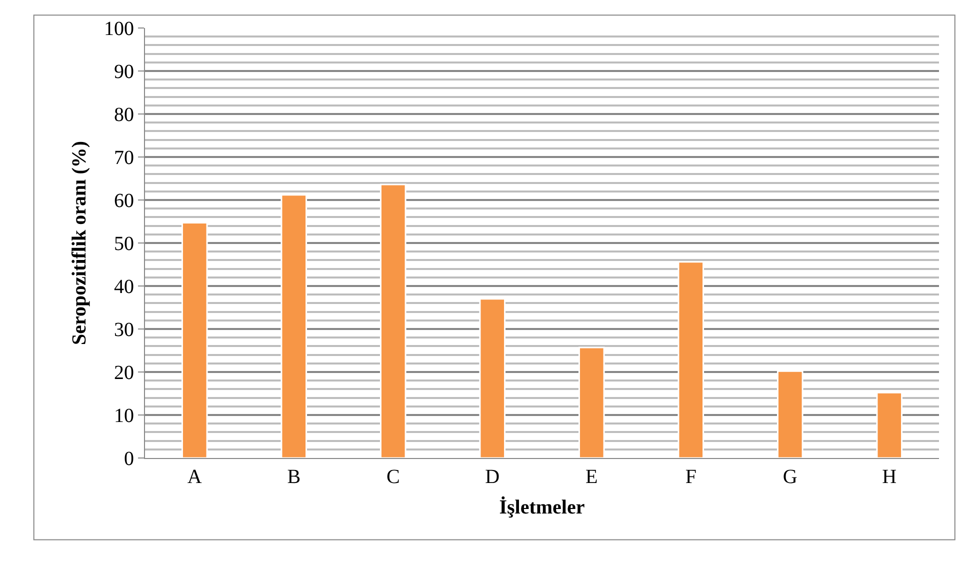 Image resolution: width=964 pixels, height=578 pixels. I want to click on y-tick-label: 0, so click(129, 459).